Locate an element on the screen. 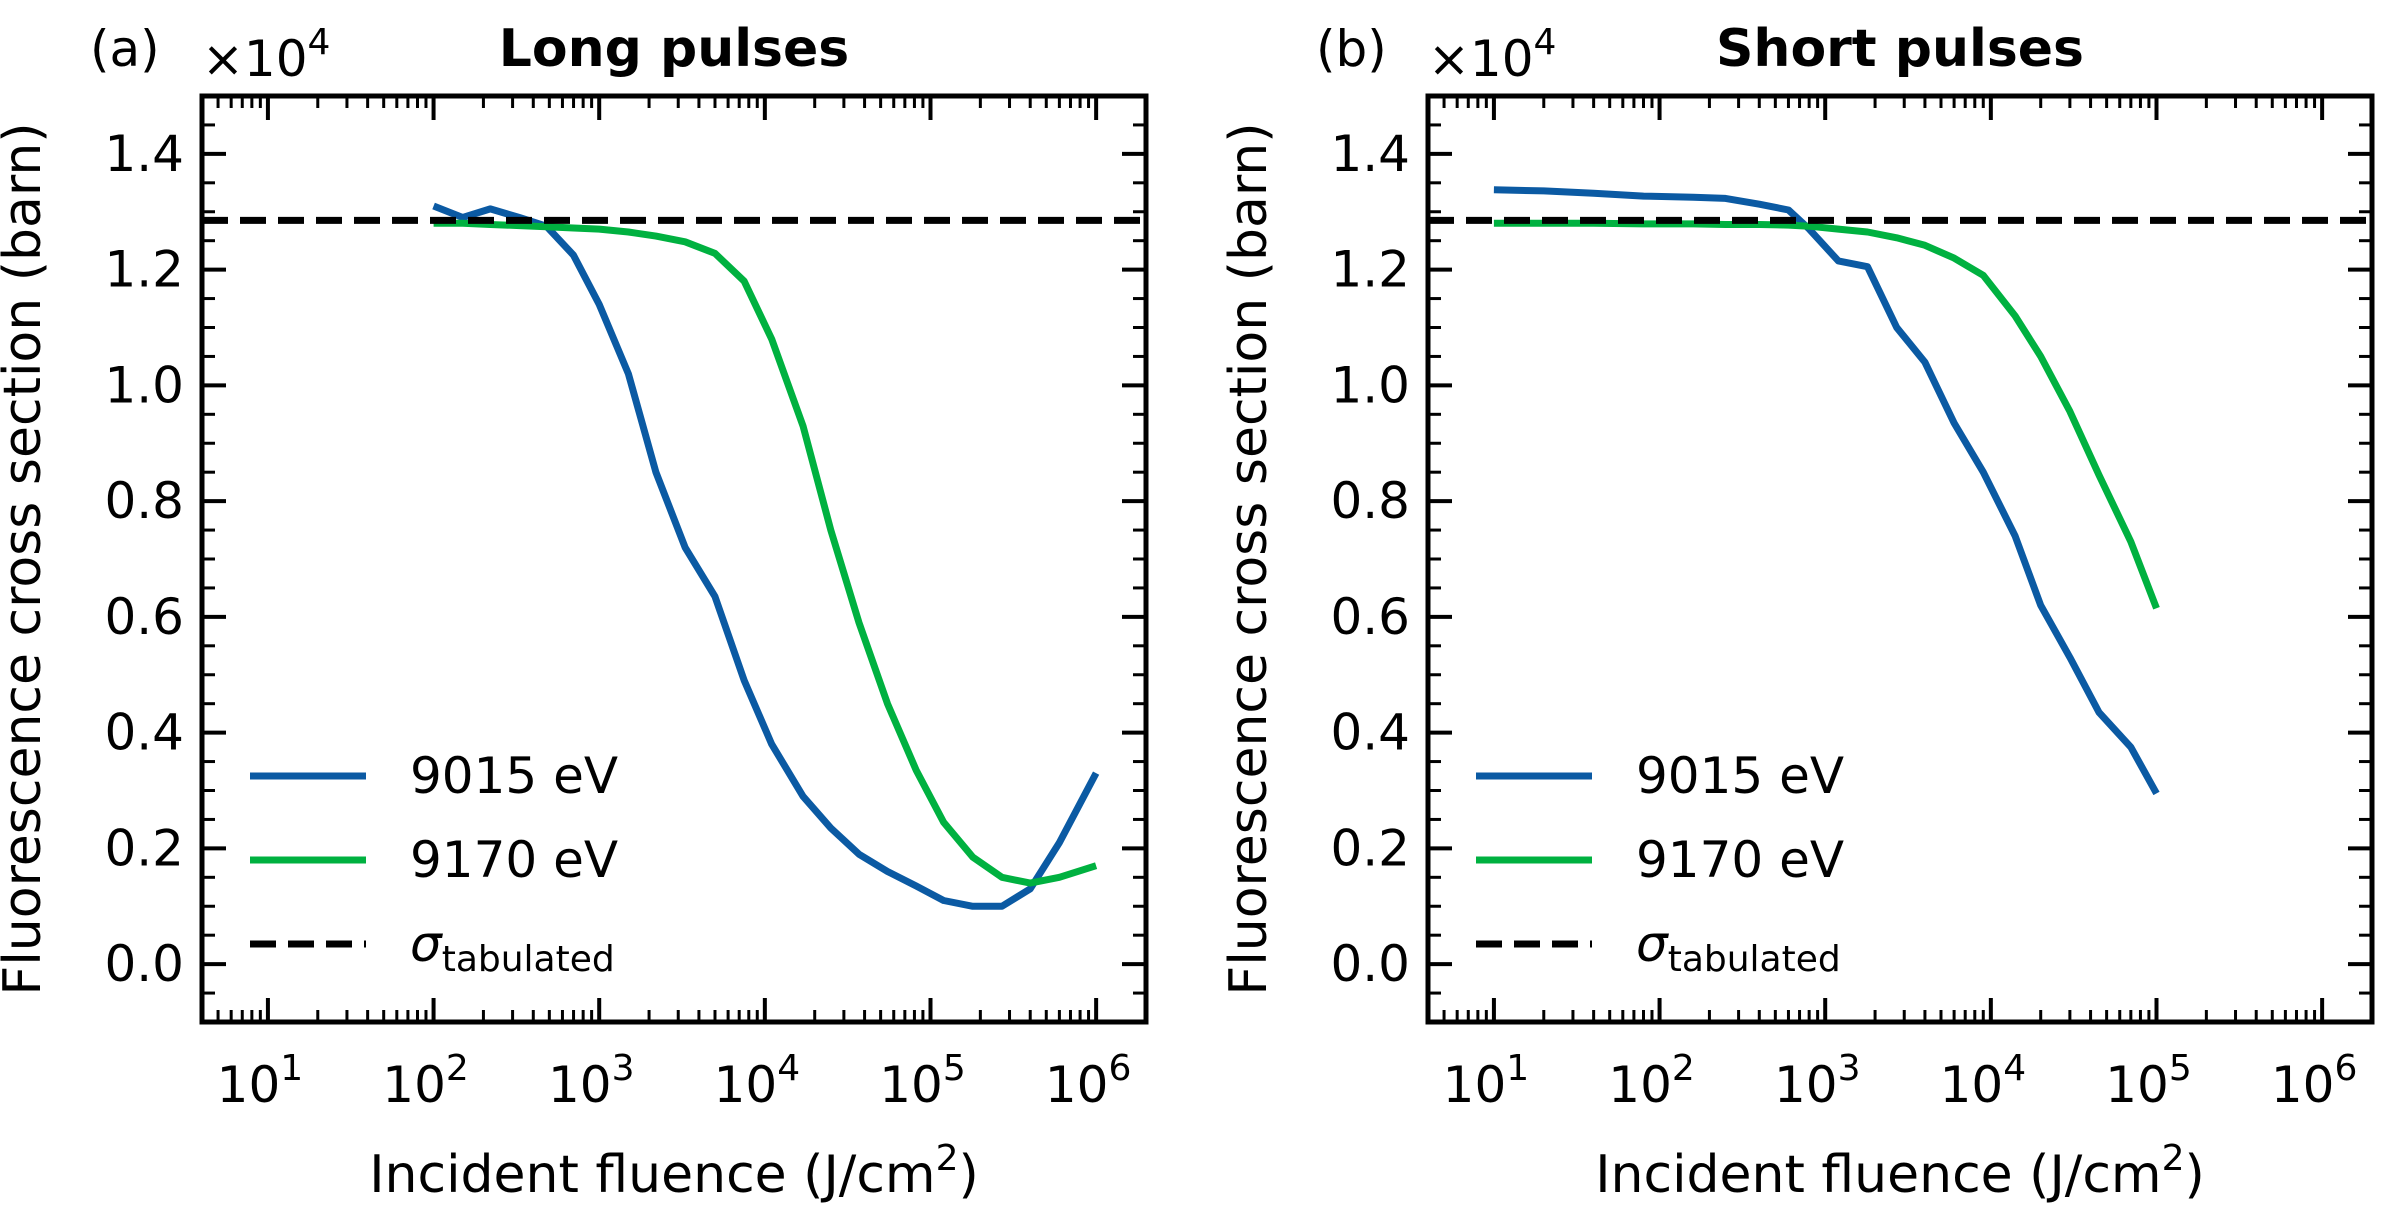 The height and width of the screenshot is (1206, 2392). series-line-9015-ev is located at coordinates (1826, 491).